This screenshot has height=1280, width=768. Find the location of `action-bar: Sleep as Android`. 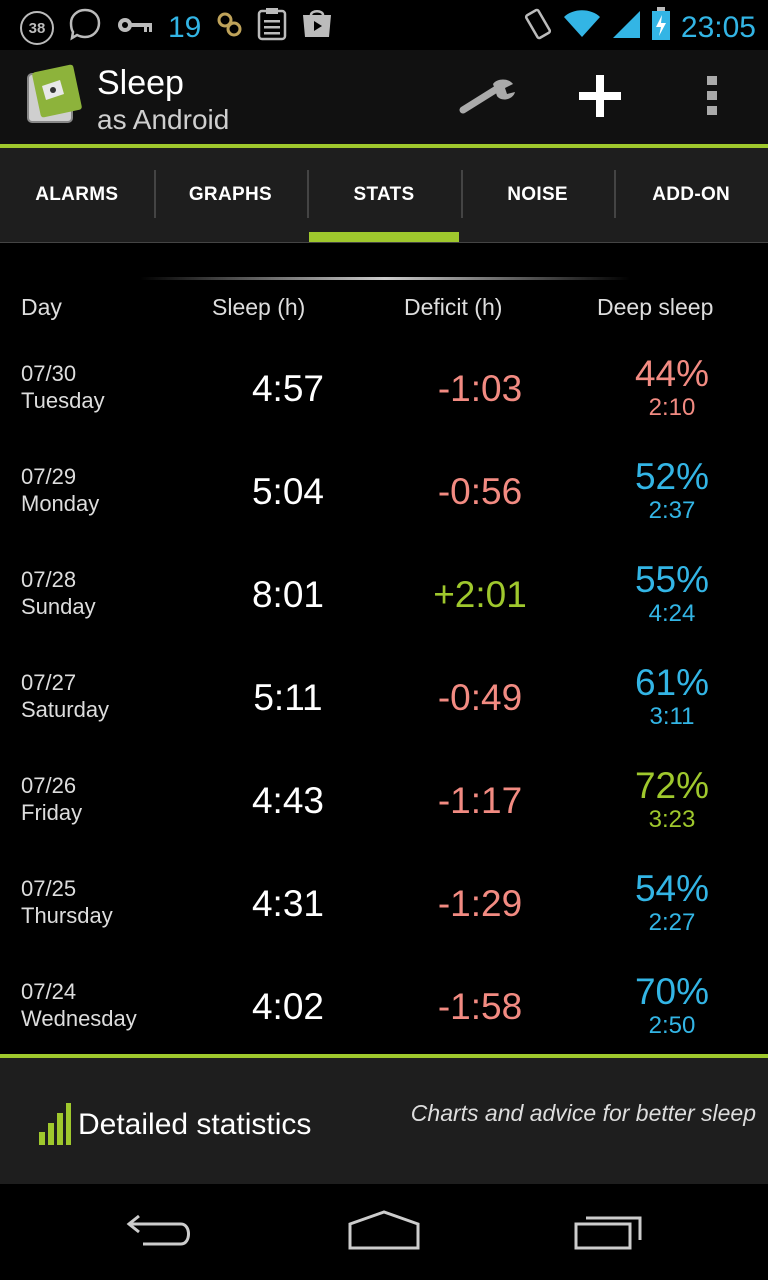

action-bar: Sleep as Android is located at coordinates (384, 99).